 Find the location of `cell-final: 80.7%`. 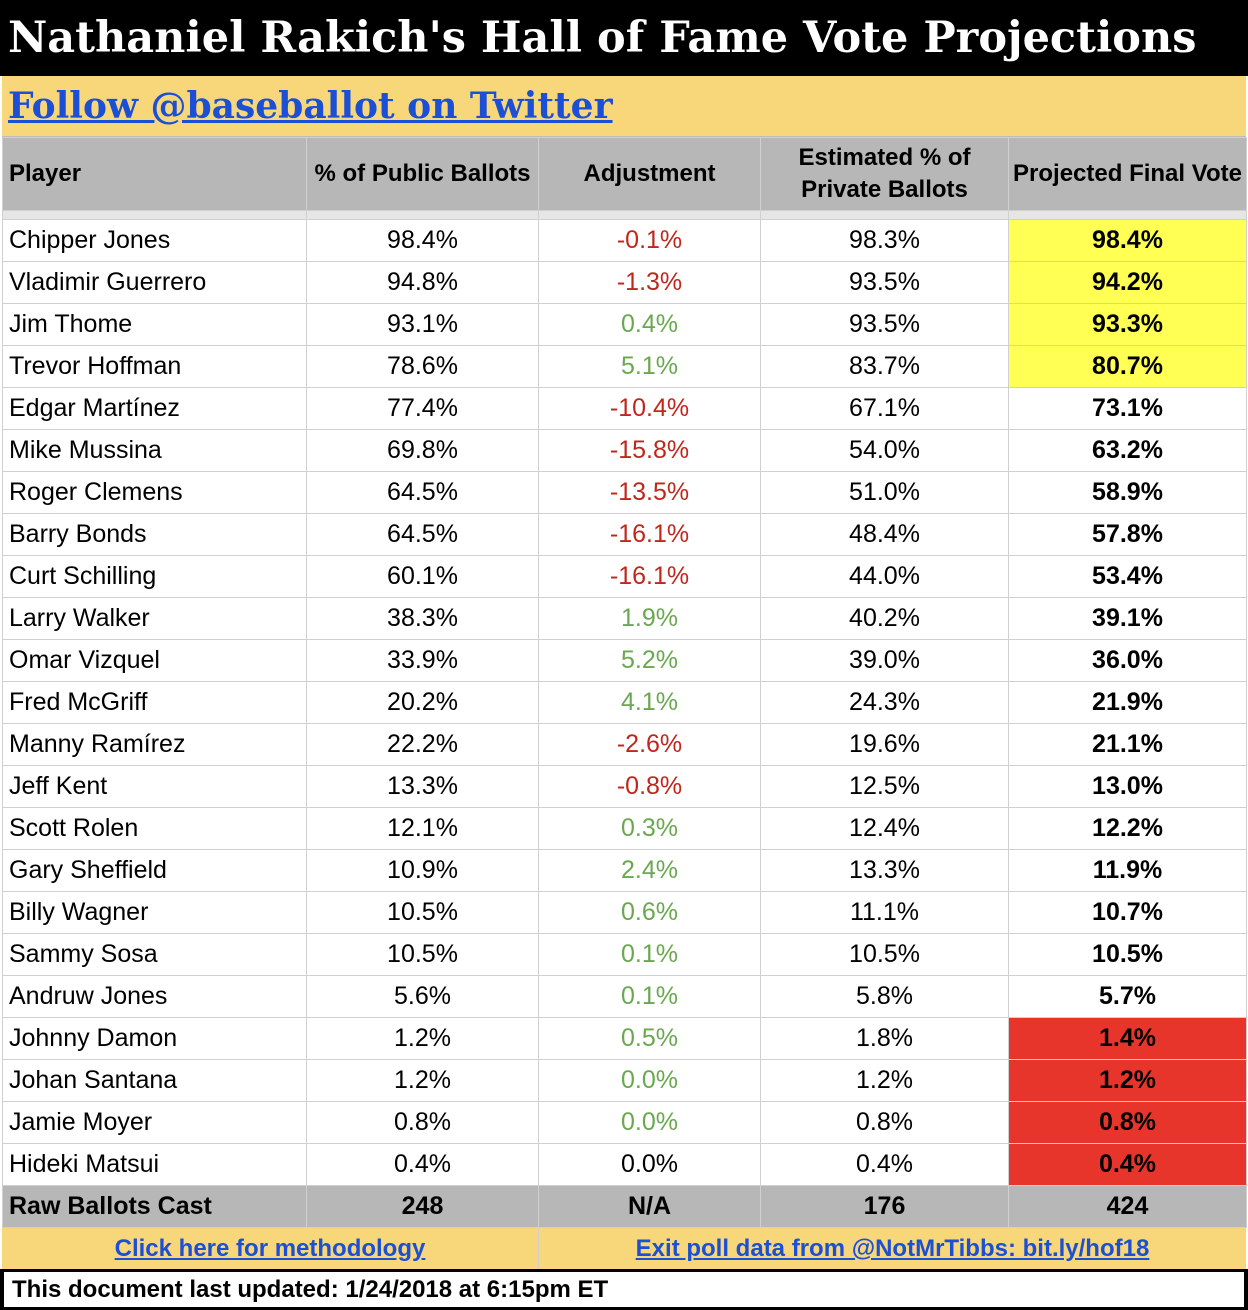

cell-final: 80.7% is located at coordinates (1127, 366).